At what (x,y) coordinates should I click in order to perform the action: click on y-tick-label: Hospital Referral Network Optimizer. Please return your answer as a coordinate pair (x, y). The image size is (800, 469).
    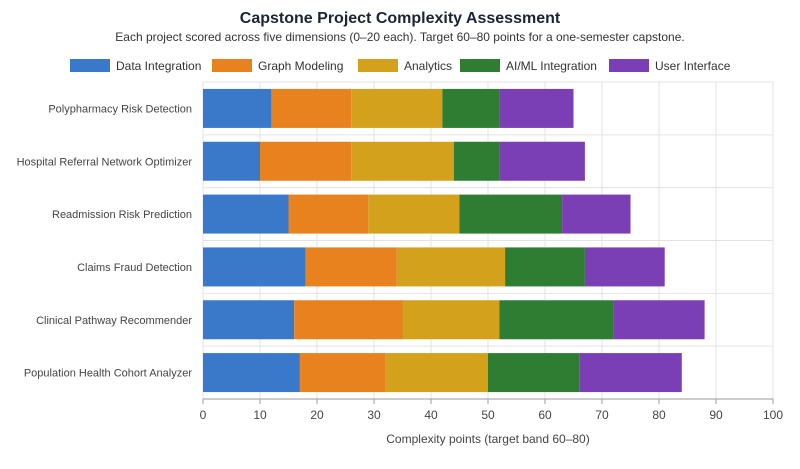
    Looking at the image, I should click on (105, 162).